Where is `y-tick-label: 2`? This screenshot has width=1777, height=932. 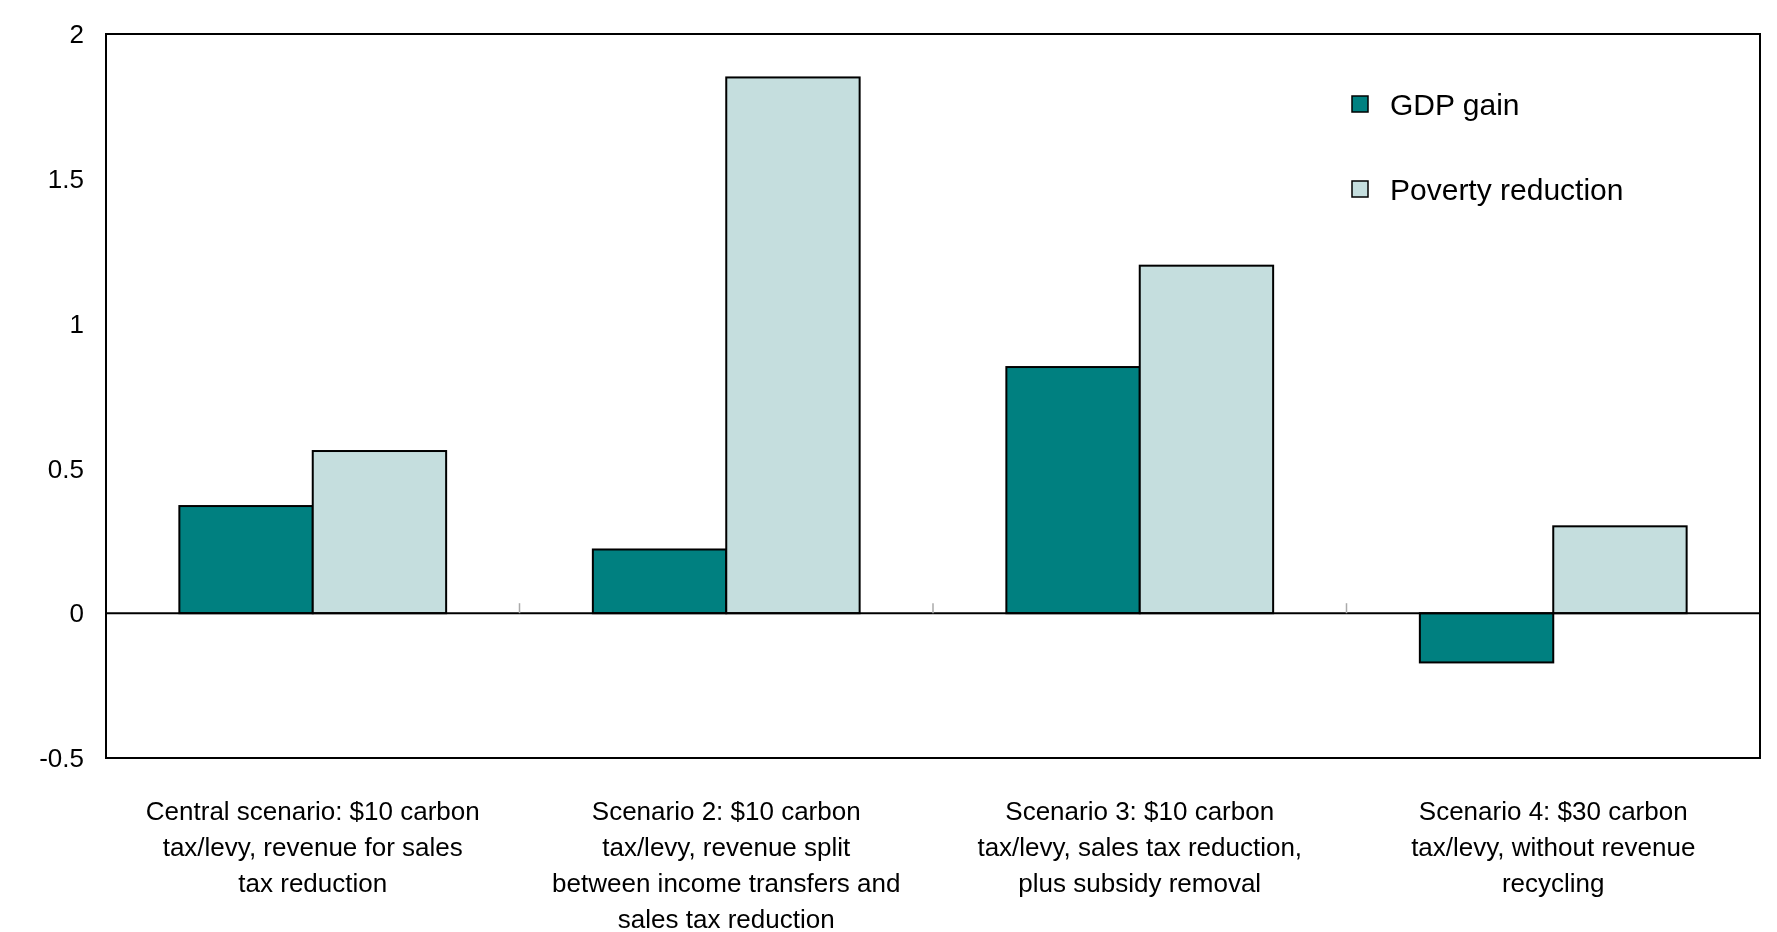
y-tick-label: 2 is located at coordinates (76, 34).